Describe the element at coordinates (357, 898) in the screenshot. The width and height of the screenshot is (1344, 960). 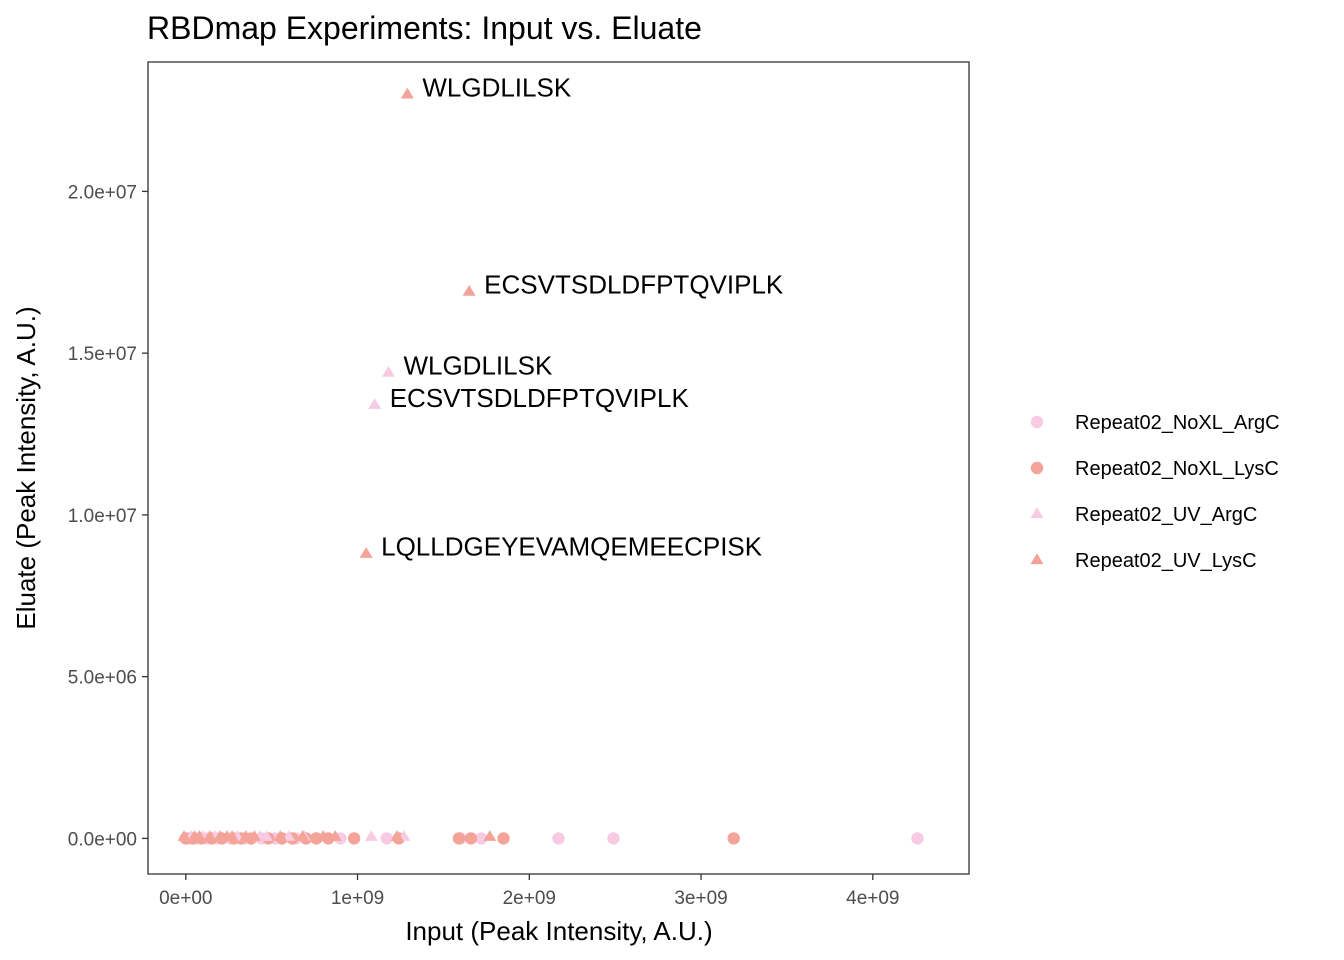
I see `x-tick-label: 1e+09` at that location.